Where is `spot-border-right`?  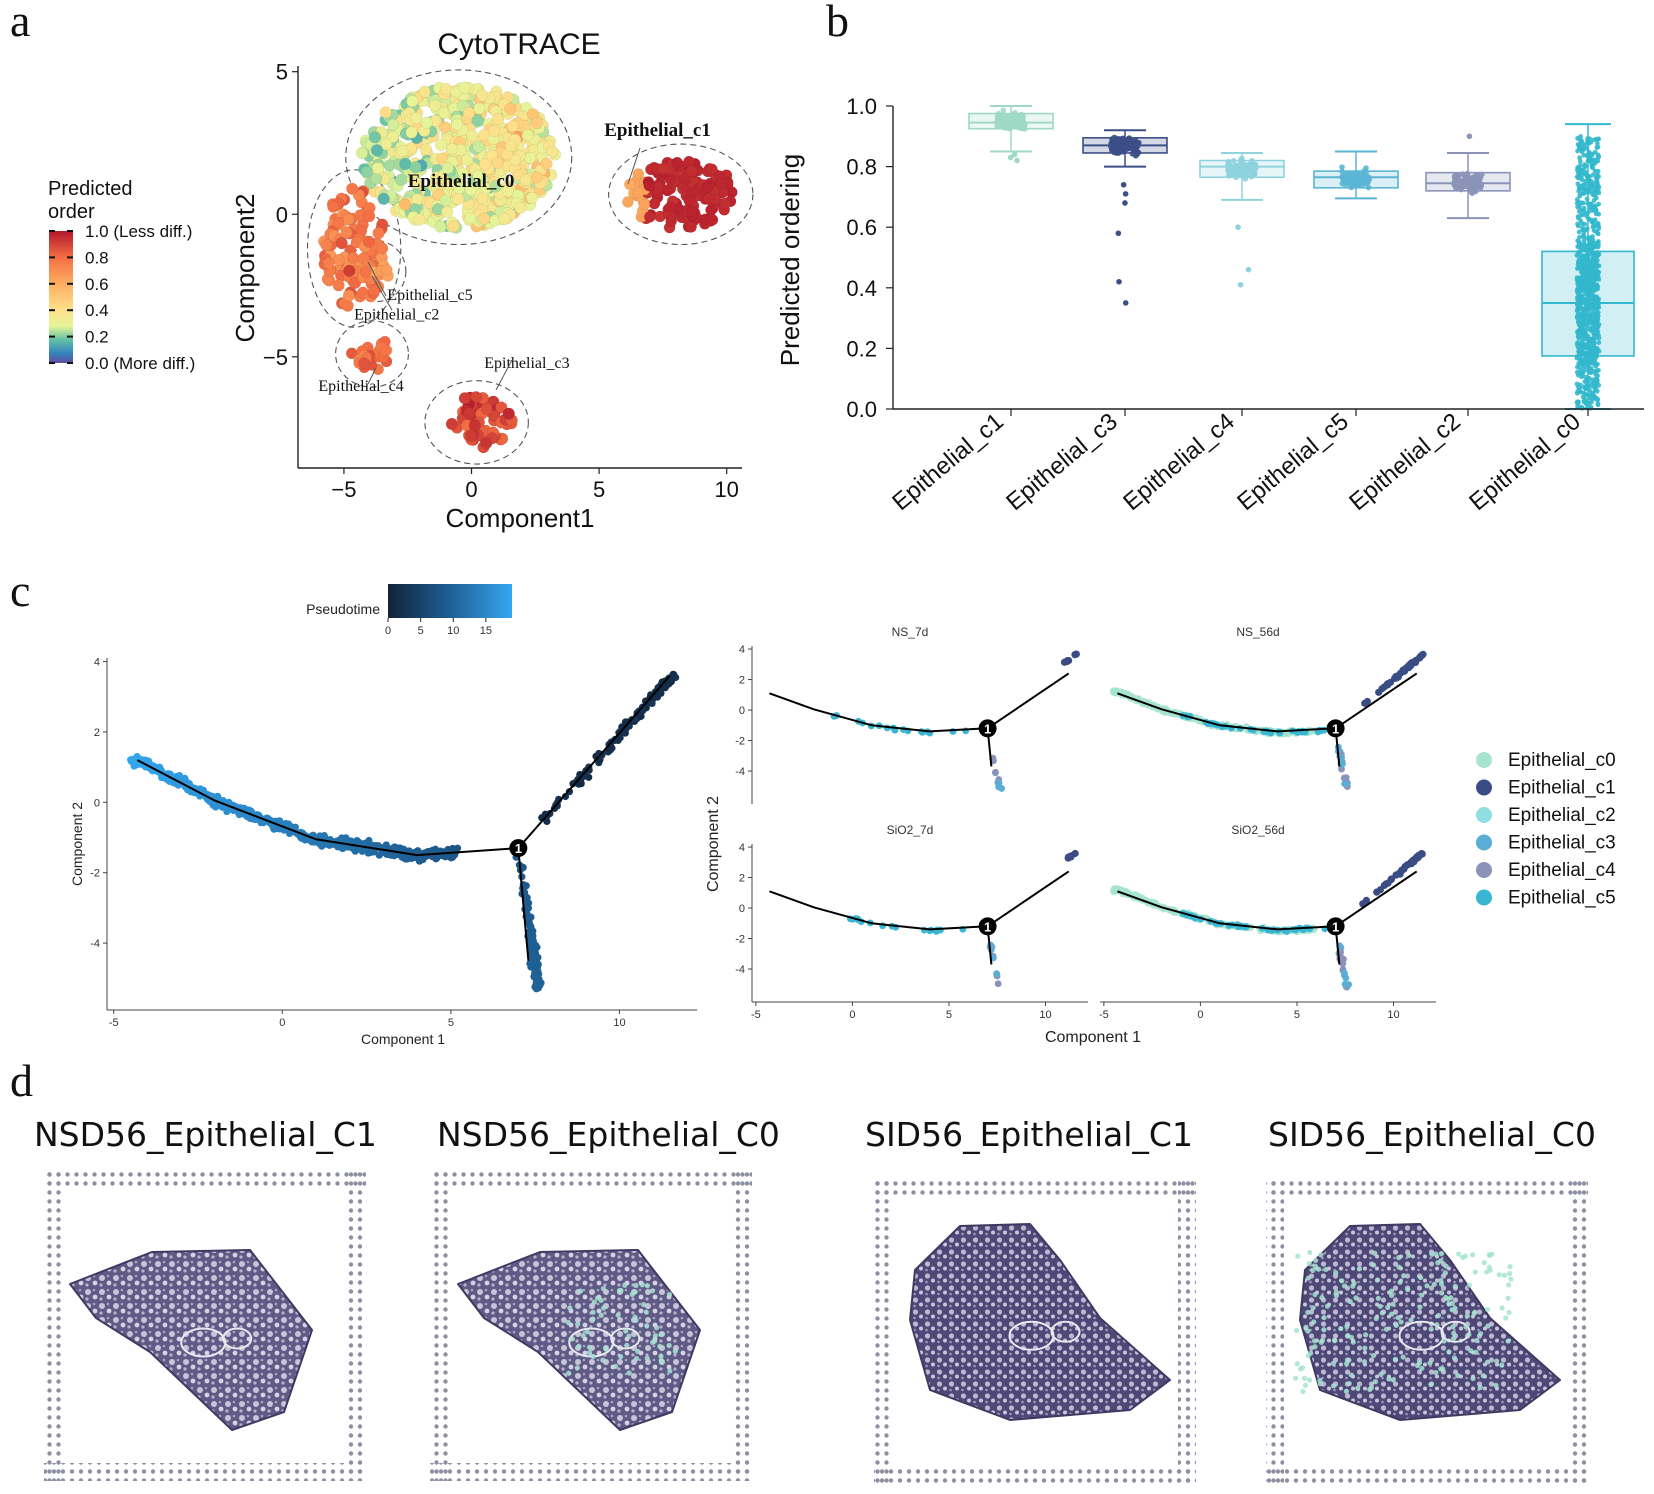
spot-border-right is located at coordinates (1579, 1333).